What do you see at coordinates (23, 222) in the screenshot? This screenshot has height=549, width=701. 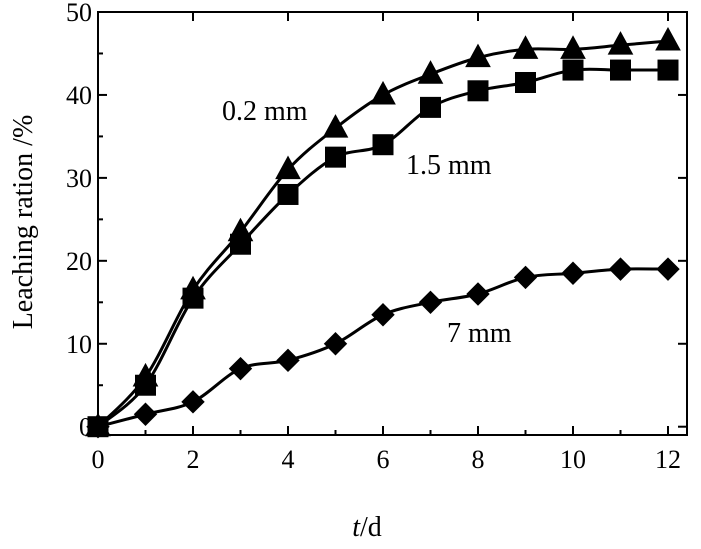 I see `y-axis-label: Leaching ration /%` at bounding box center [23, 222].